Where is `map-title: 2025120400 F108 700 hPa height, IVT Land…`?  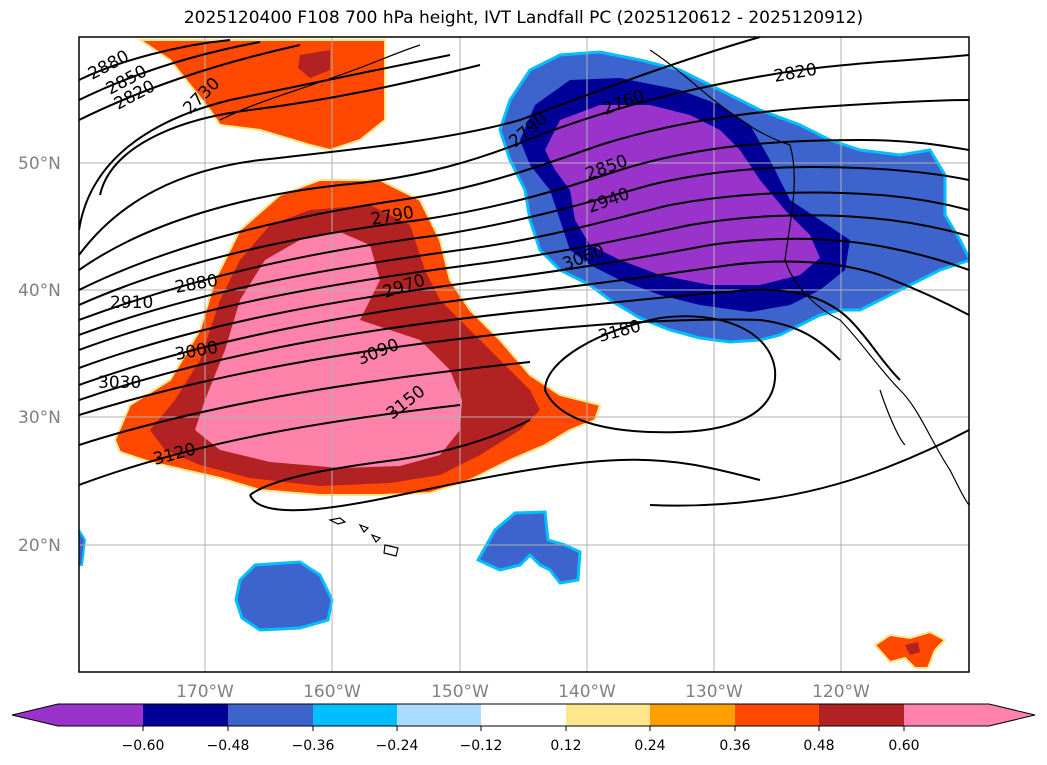 map-title: 2025120400 F108 700 hPa height, IVT Land… is located at coordinates (523, 18).